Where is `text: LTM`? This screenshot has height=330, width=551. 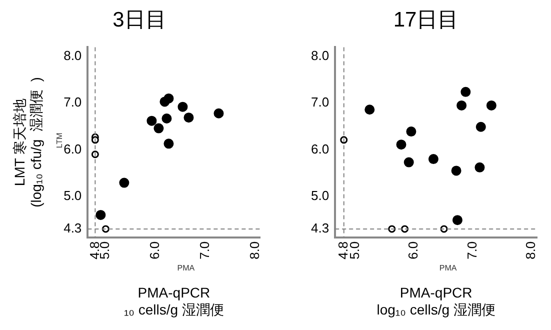 text: LTM is located at coordinates (59, 140).